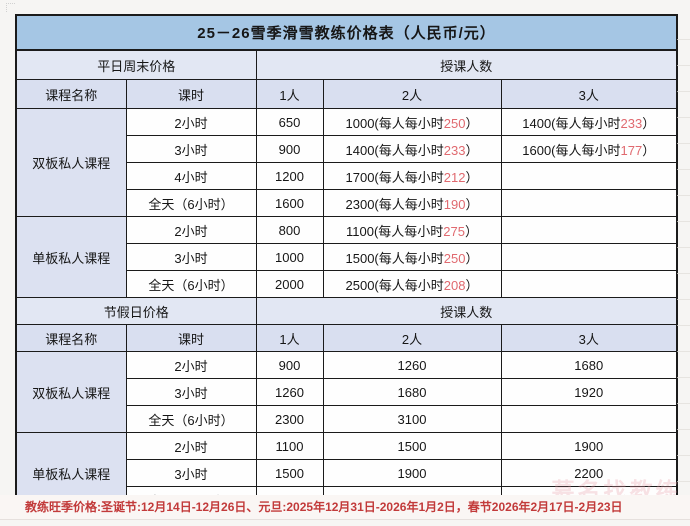 Image resolution: width=690 pixels, height=526 pixels. I want to click on price-2p-cell: 1400(每人每小时233）, so click(412, 149).